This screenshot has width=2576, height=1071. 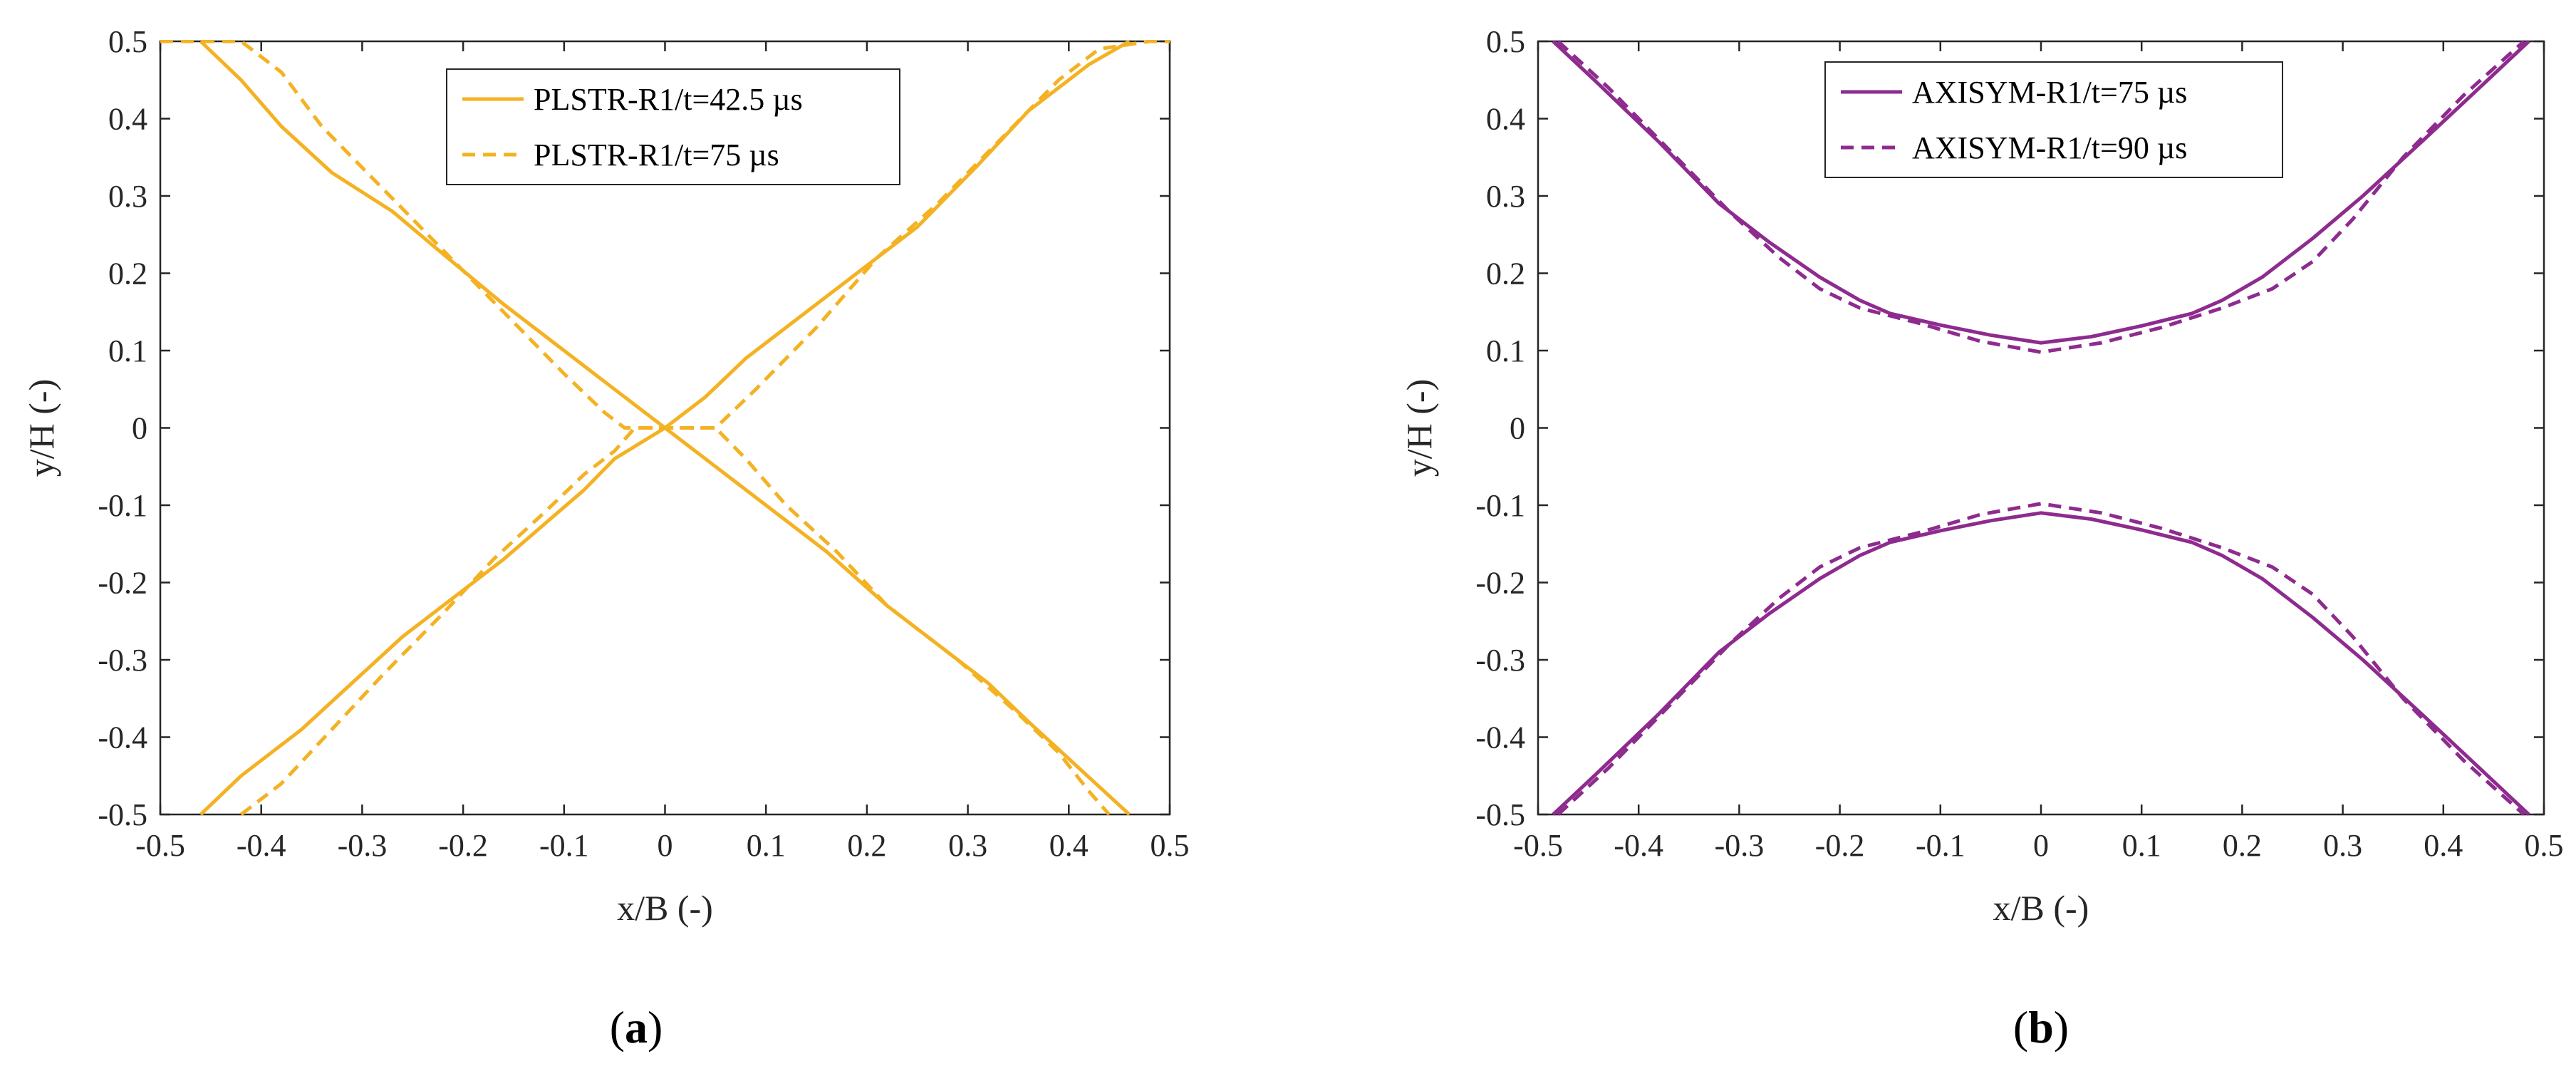 I want to click on legend: AXISYM-R1/t=75 µs AXISYM-R1/t=90 µs, so click(x=2053, y=119).